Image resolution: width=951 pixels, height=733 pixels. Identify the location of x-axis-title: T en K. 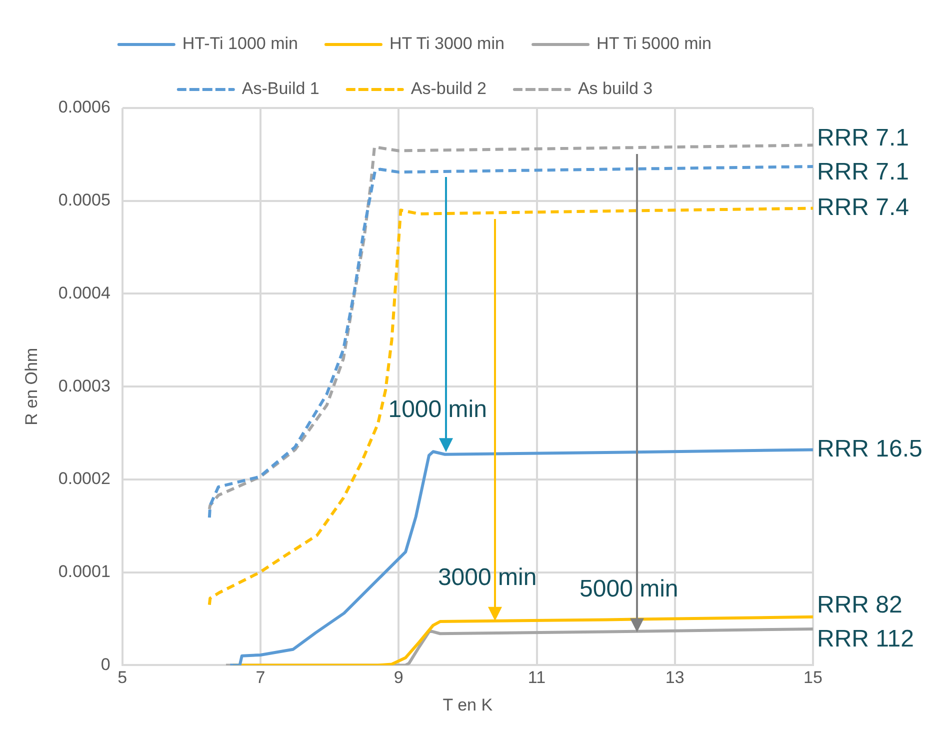
(468, 704).